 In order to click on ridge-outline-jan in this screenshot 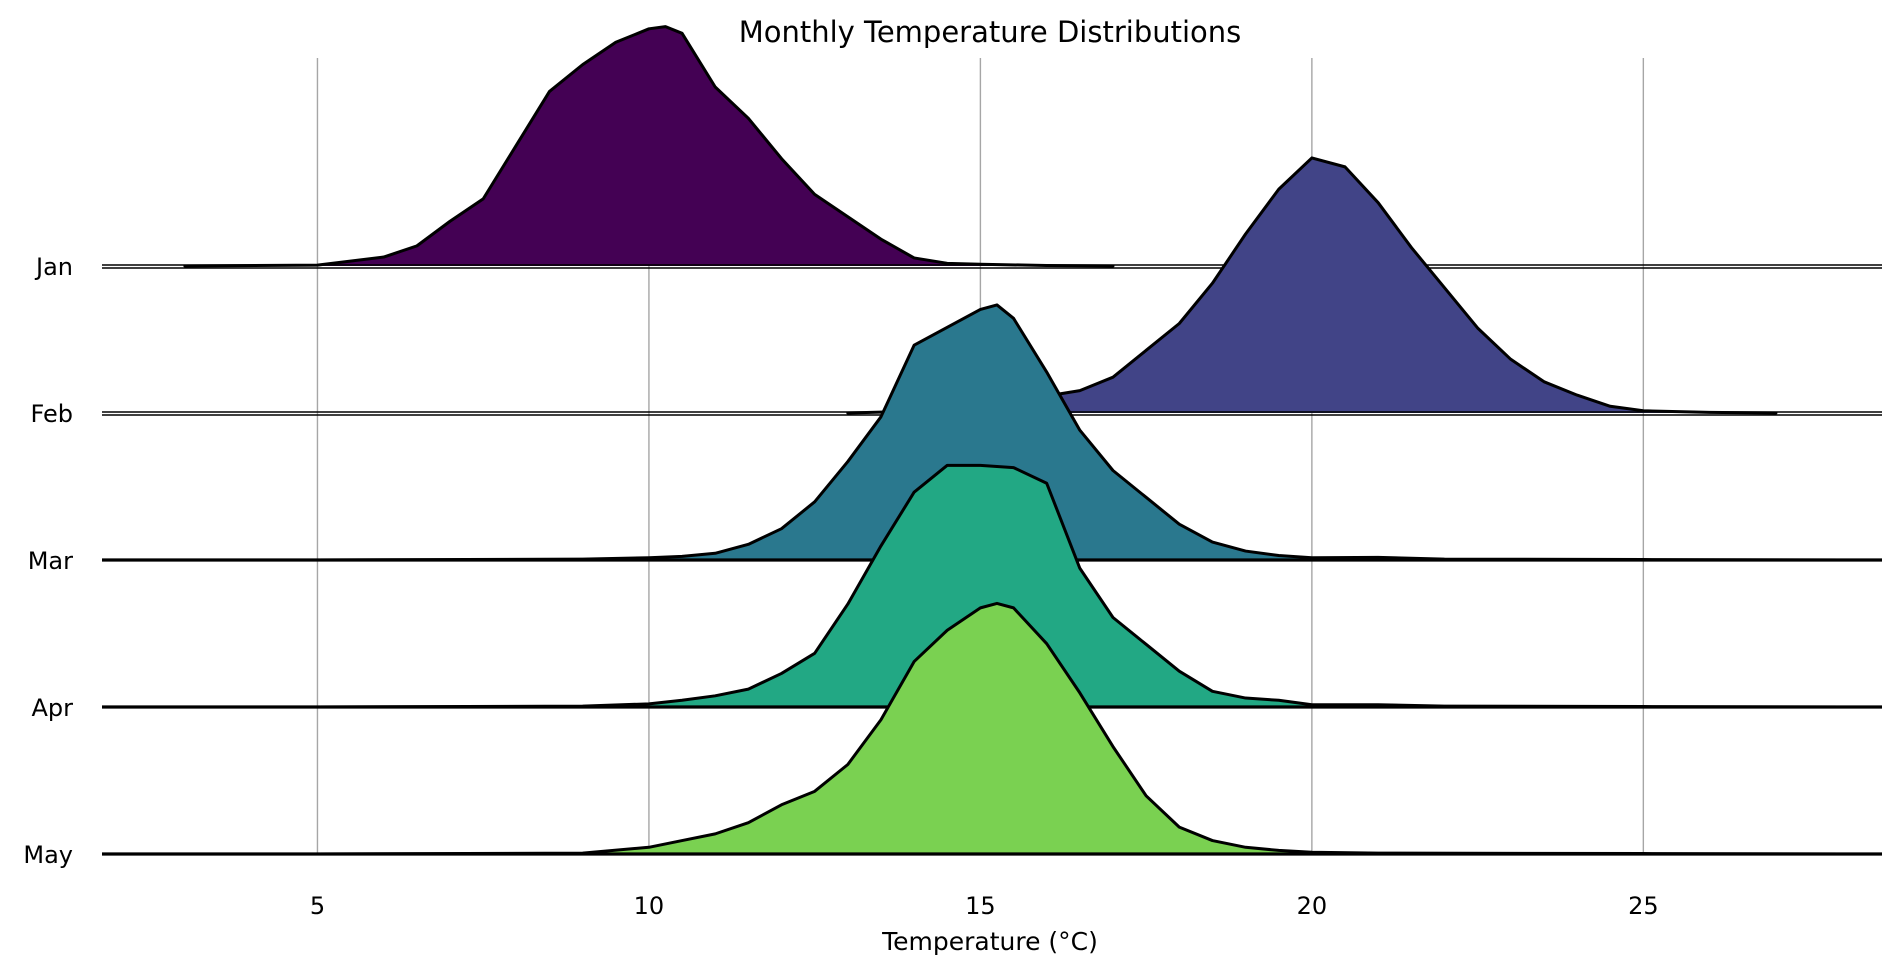, I will do `click(649, 146)`.